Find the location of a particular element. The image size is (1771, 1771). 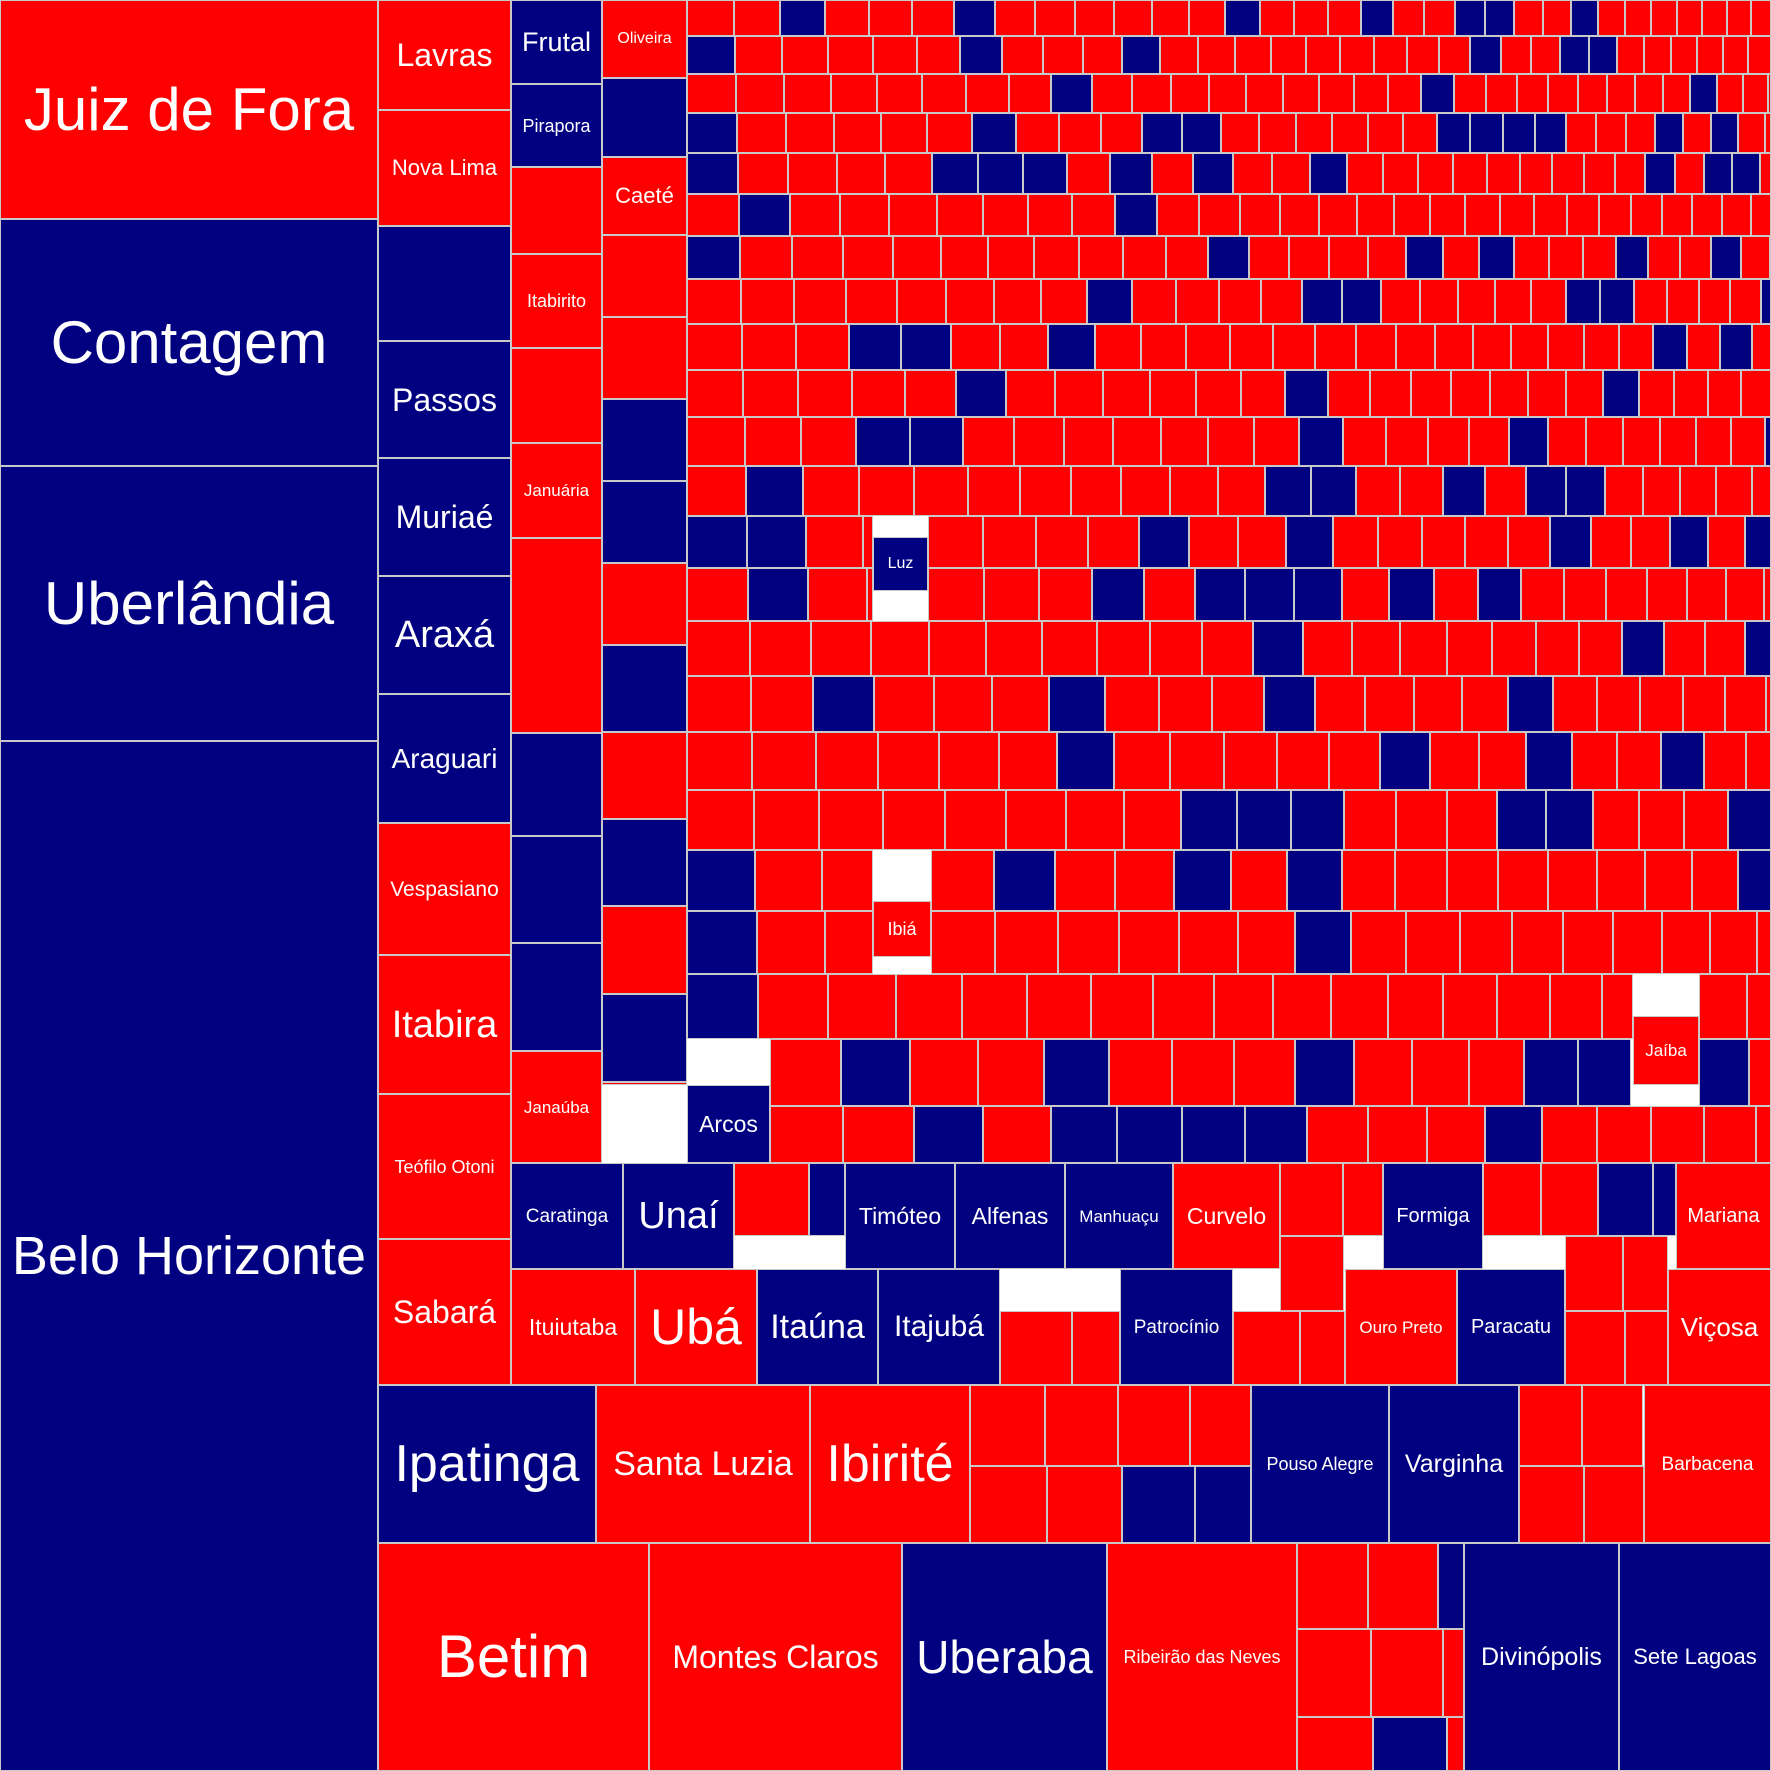

labeled-tile: Itaúna is located at coordinates (817, 1327).